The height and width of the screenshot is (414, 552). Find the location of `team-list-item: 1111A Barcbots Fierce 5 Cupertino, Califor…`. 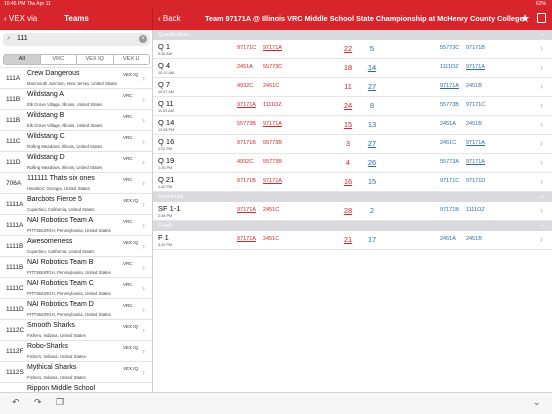

team-list-item: 1111A Barcbots Fierce 5 Cupertino, Califor… is located at coordinates (76, 203).